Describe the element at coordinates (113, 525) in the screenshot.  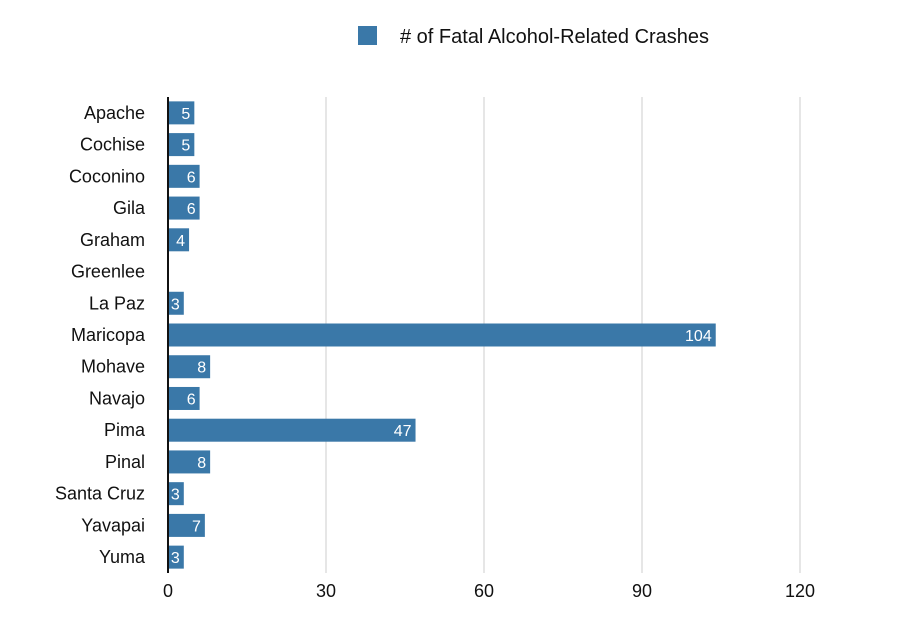
I see `category-label: Yavapai` at that location.